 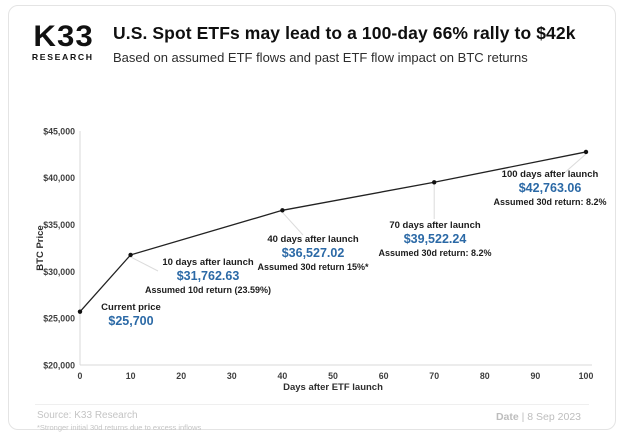 I want to click on x-tick-label: 60, so click(x=384, y=376).